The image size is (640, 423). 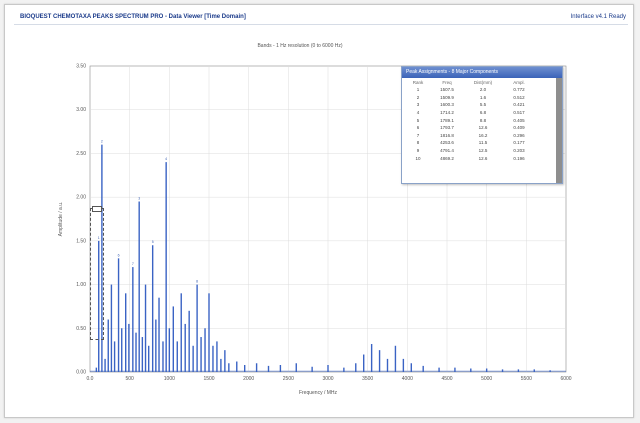 I want to click on table-cell: 1.6, so click(x=483, y=97).